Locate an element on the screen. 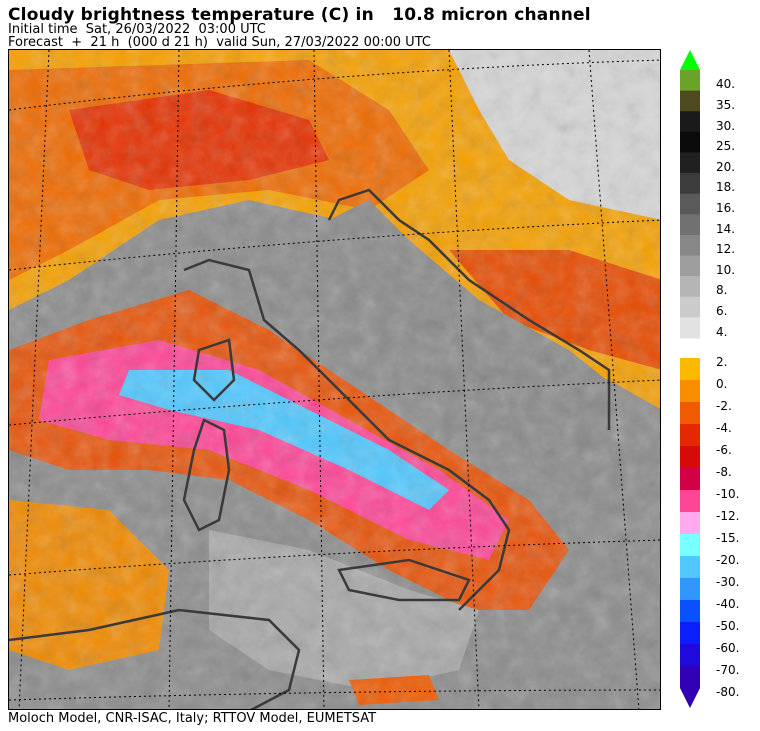 The height and width of the screenshot is (731, 760). colorbar-label: -12. is located at coordinates (728, 516).